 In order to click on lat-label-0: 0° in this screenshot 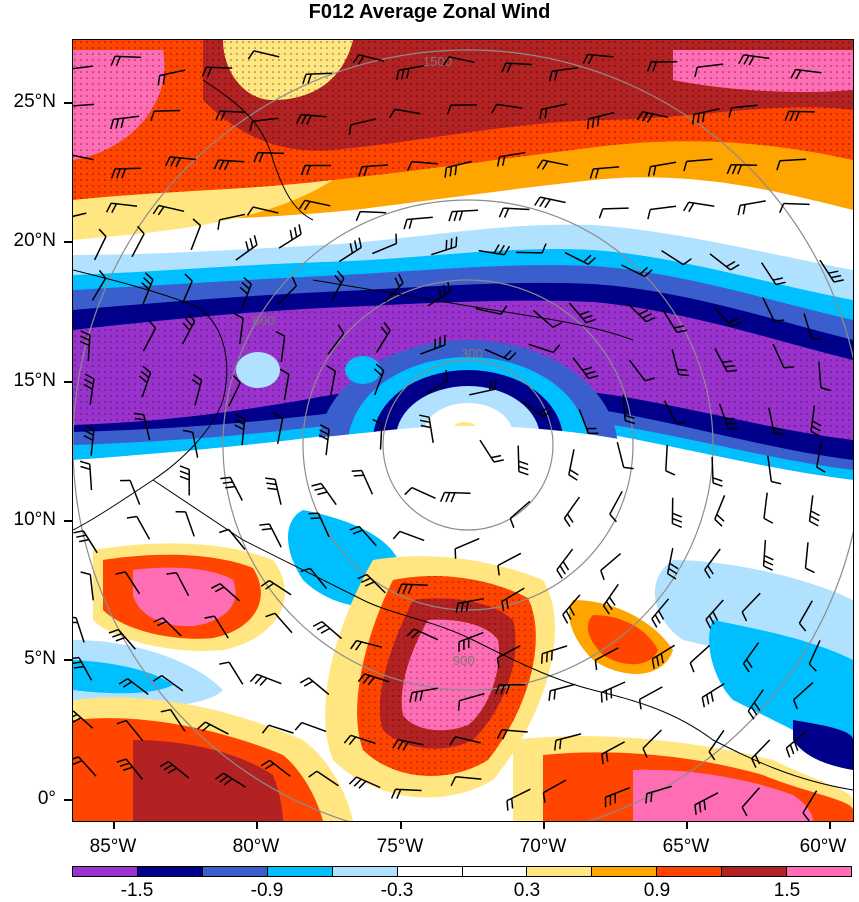, I will do `click(28, 799)`.